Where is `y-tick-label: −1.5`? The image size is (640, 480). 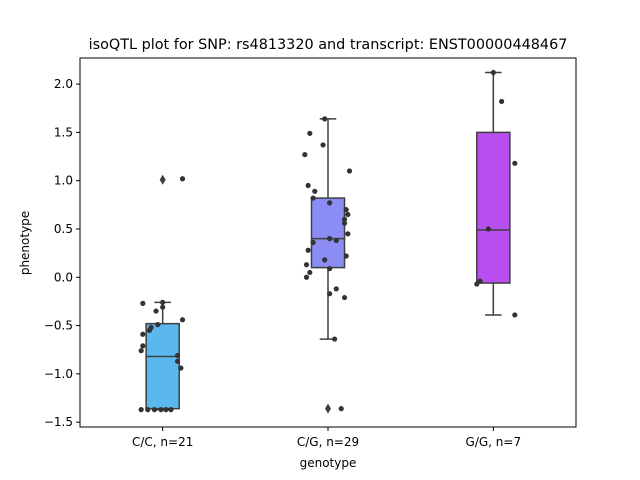 y-tick-label: −1.5 is located at coordinates (58, 422).